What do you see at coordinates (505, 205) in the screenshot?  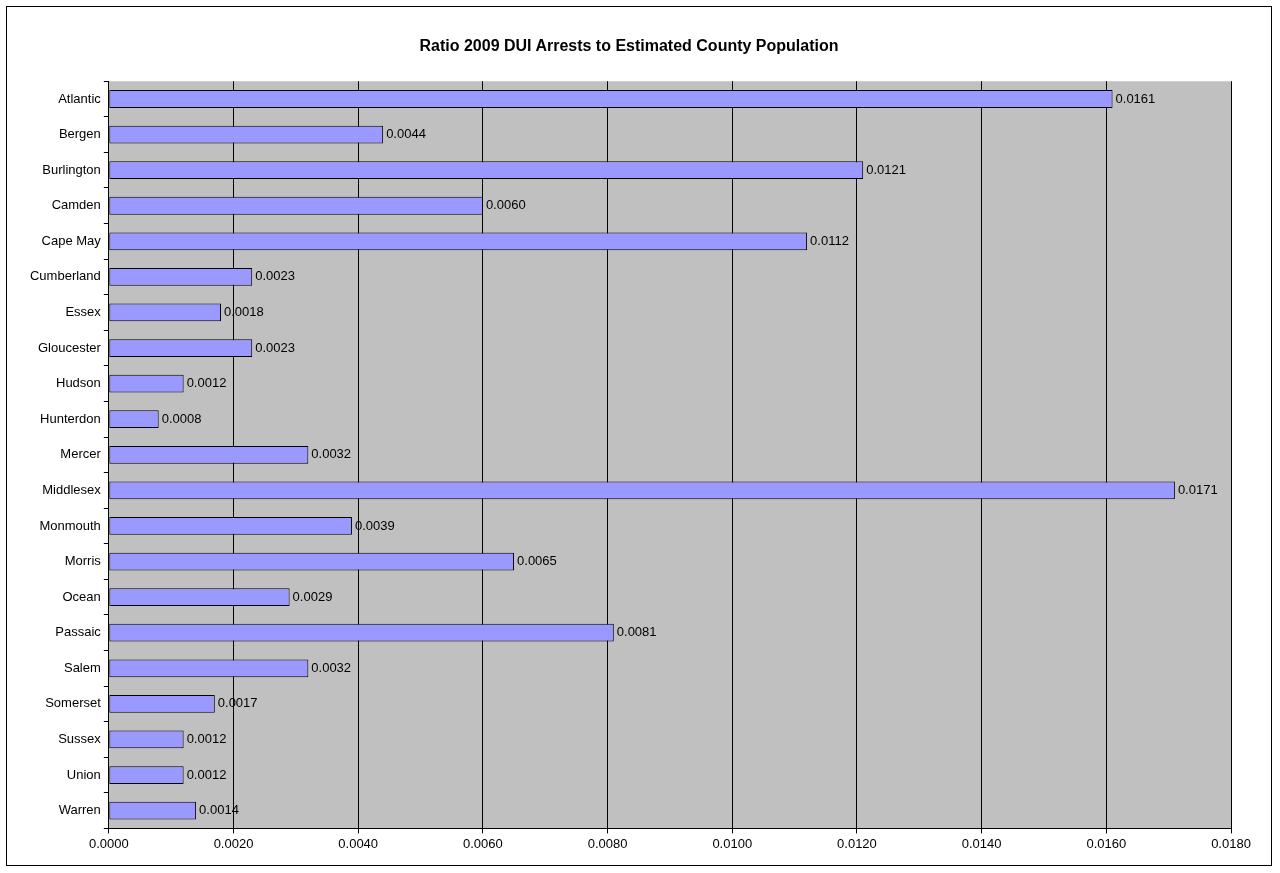 I see `data-label: 0.0060` at bounding box center [505, 205].